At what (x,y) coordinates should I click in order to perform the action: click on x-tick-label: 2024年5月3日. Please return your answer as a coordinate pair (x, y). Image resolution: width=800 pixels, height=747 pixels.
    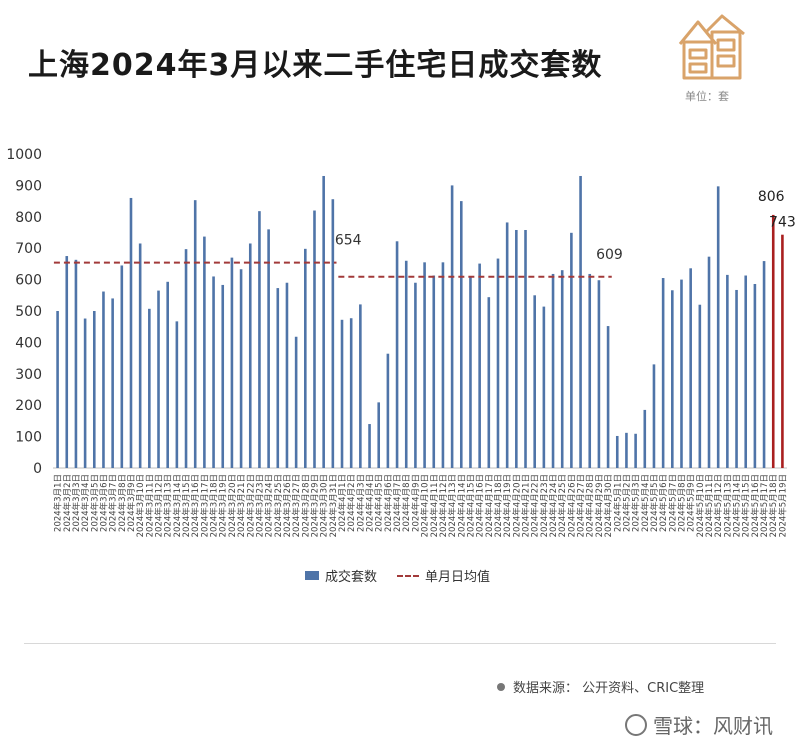
    Looking at the image, I should click on (636, 503).